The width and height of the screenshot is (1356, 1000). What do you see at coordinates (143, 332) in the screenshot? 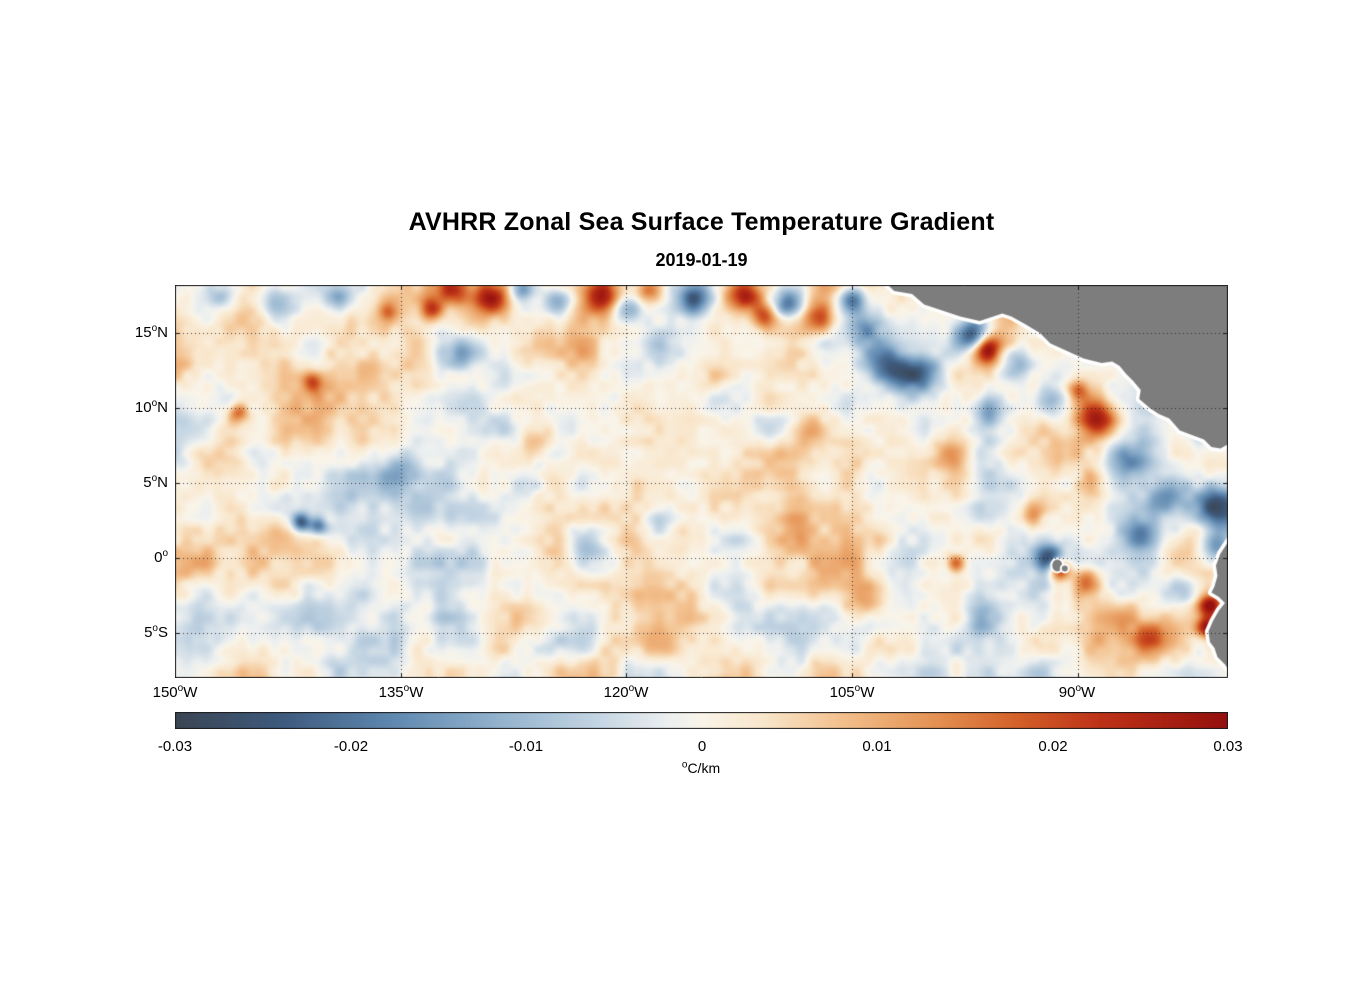
I see `tick-num: 15` at bounding box center [143, 332].